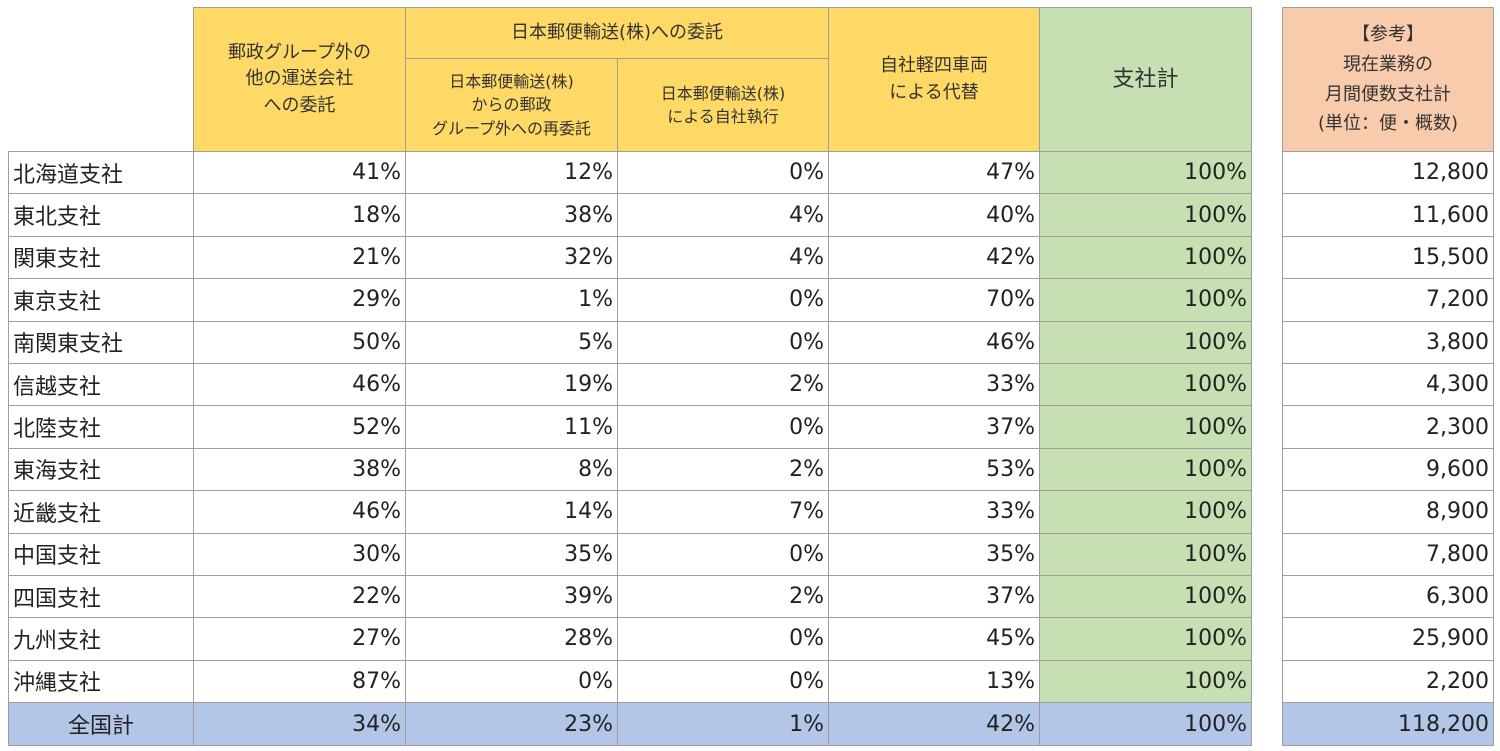 The image size is (1500, 751). What do you see at coordinates (299, 257) in the screenshot?
I see `external-carrier-cell: 21%` at bounding box center [299, 257].